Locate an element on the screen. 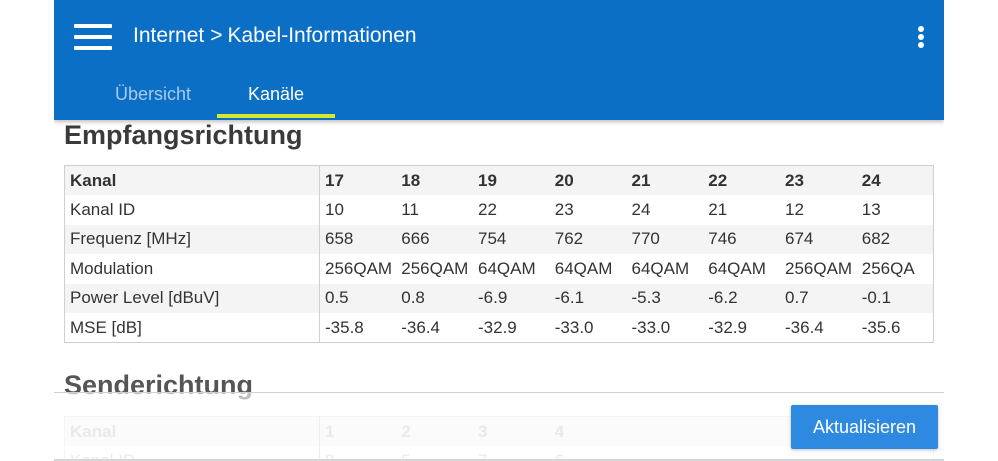 This screenshot has width=998, height=461. bottom-divider is located at coordinates (499, 460).